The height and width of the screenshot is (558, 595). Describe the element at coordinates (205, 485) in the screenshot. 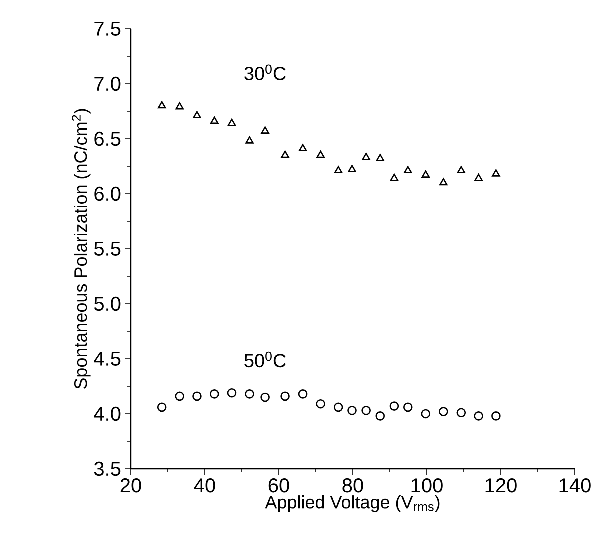

I see `x-tick-label: 40` at that location.